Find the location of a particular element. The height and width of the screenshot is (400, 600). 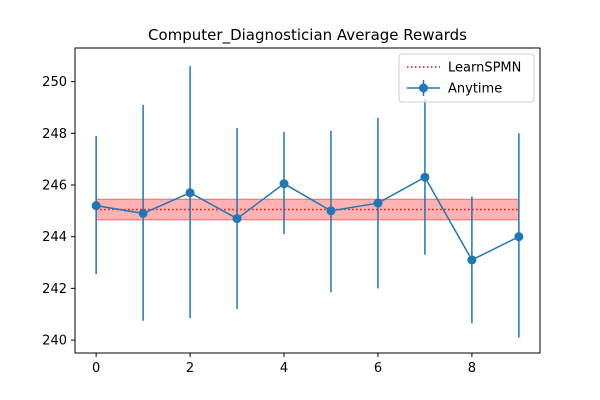

x-tick-label: 2 is located at coordinates (190, 368).